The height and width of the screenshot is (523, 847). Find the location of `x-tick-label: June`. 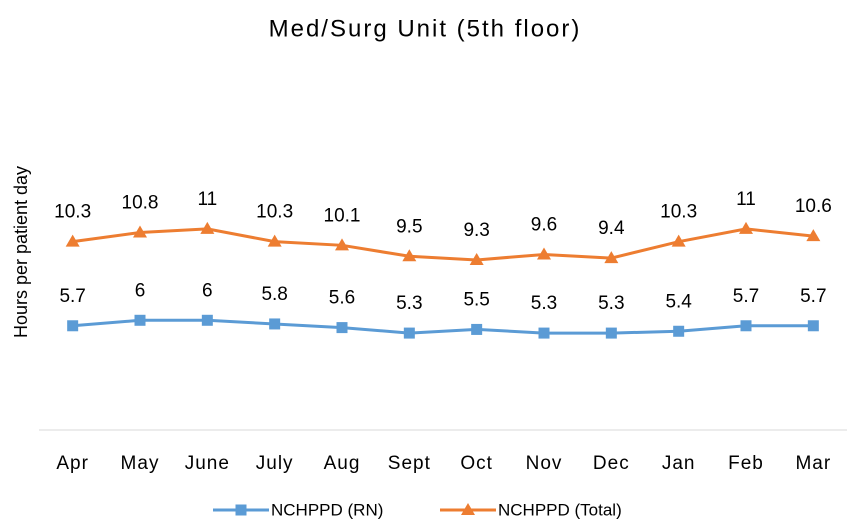

x-tick-label: June is located at coordinates (207, 463).